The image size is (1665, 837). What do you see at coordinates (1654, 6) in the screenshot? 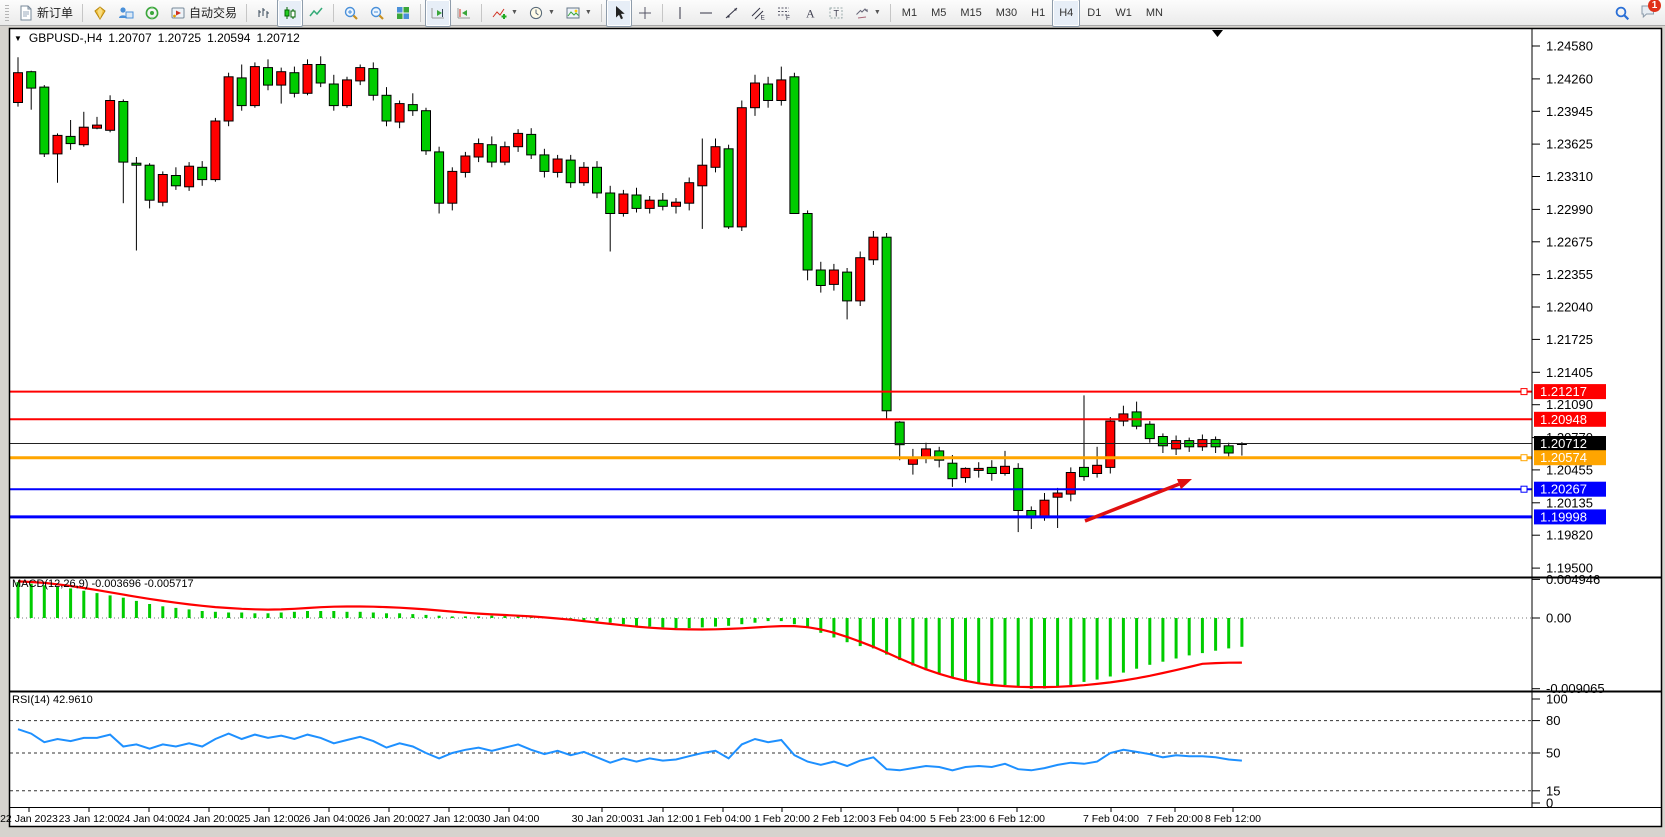
I see `notification-count-badge: 1` at bounding box center [1654, 6].